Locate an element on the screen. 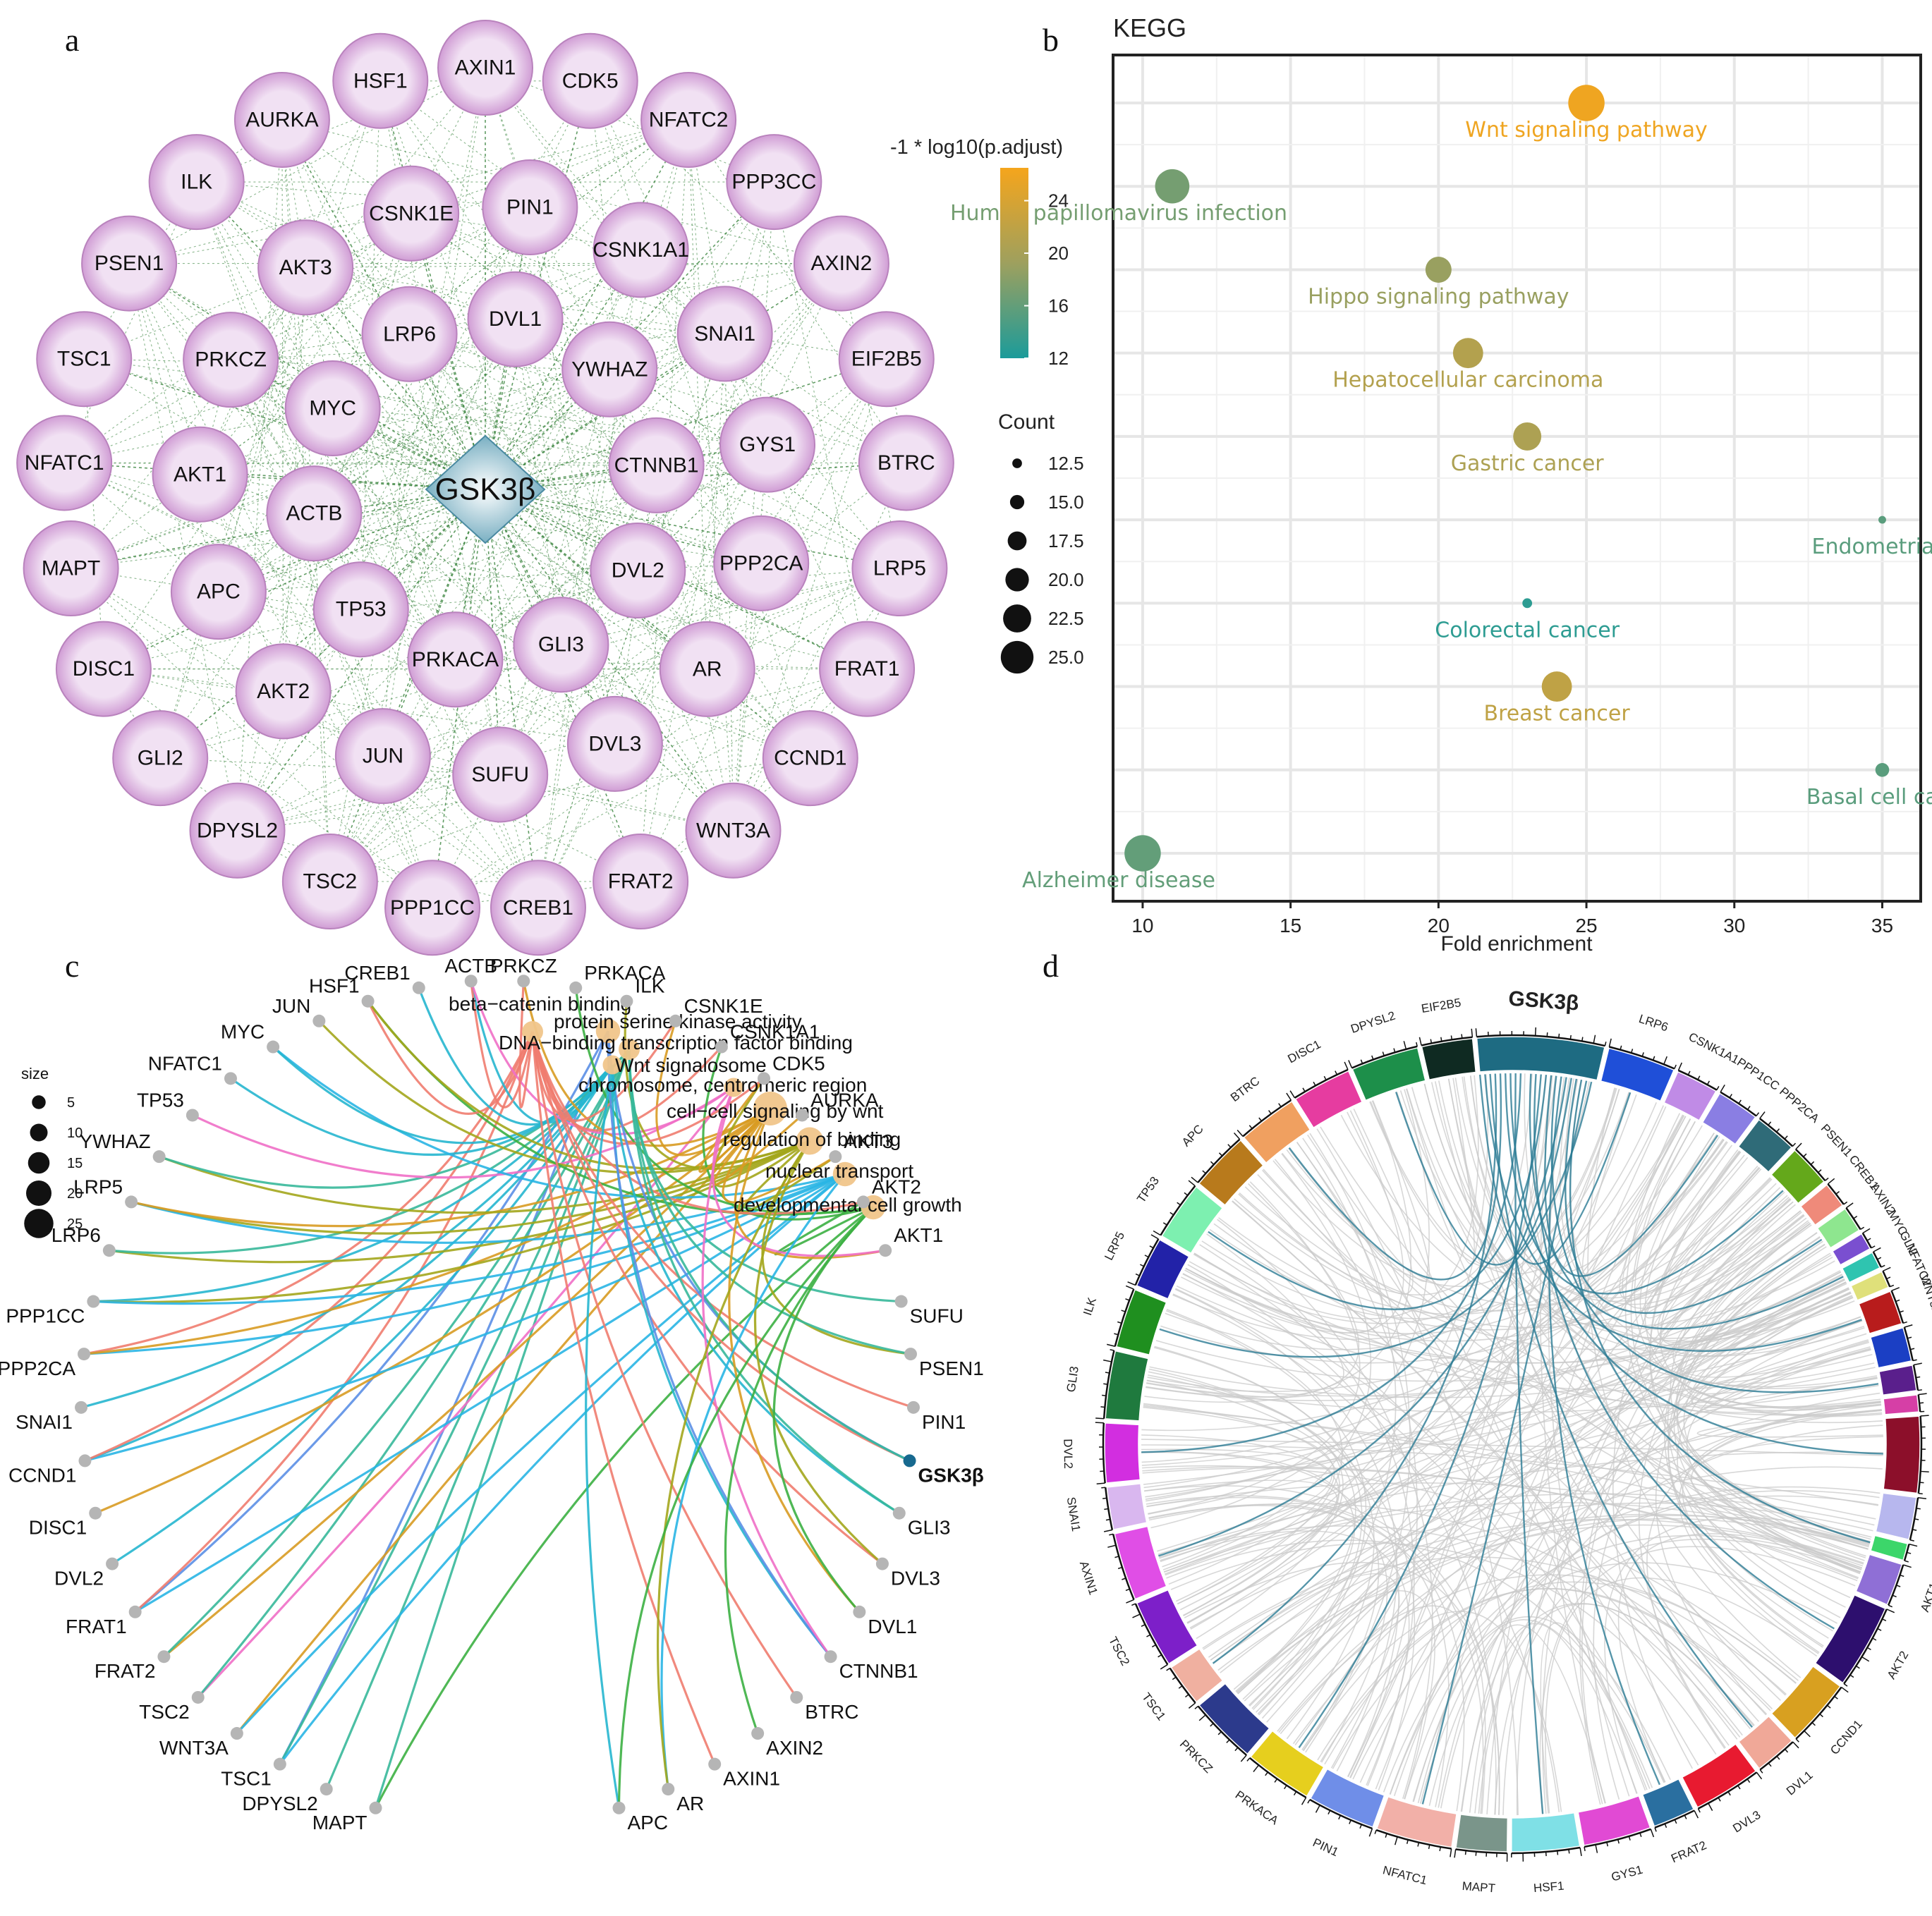 The height and width of the screenshot is (1916, 1932). gene-ppp2ca: PPP2CA is located at coordinates (45, 1363).